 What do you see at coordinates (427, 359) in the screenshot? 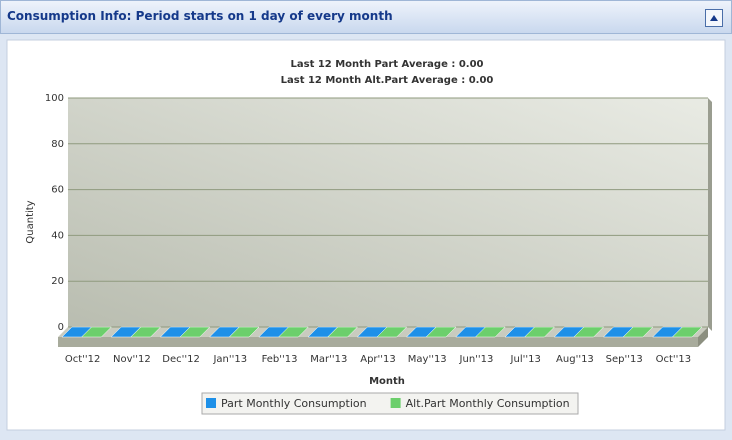
I see `x-tick-label: May''13` at bounding box center [427, 359].